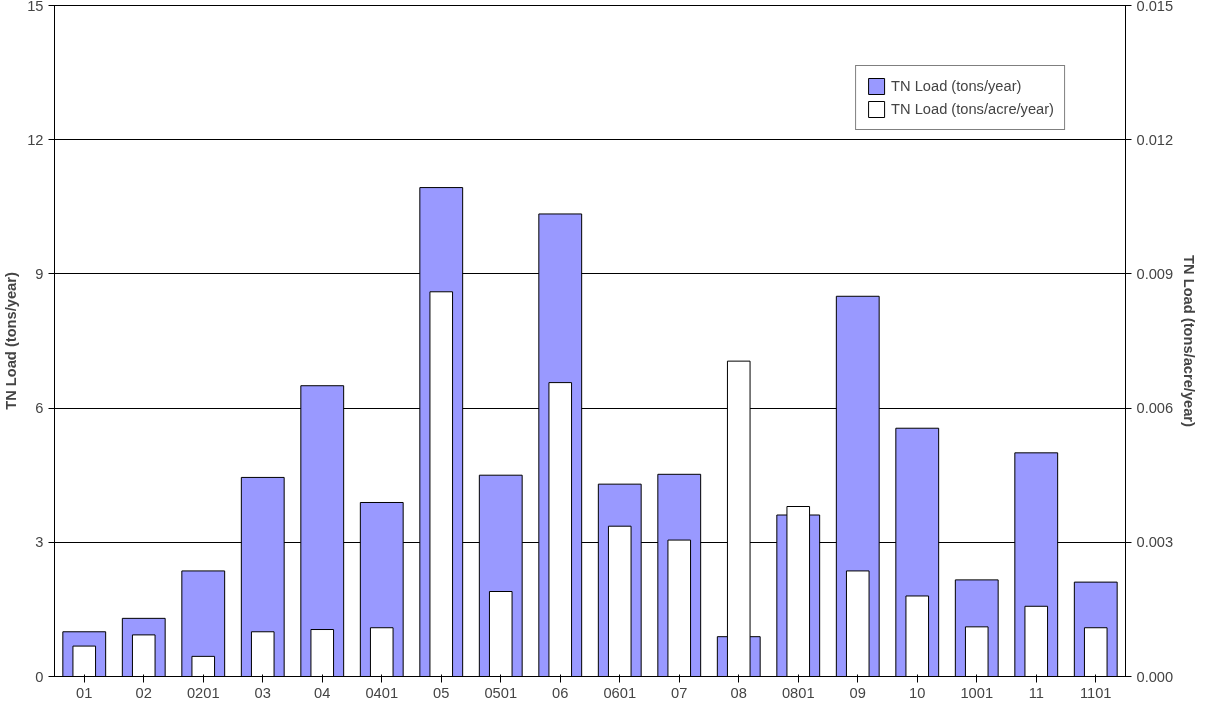  I want to click on y-axis-title: TN Load (tons/year), so click(11, 341).